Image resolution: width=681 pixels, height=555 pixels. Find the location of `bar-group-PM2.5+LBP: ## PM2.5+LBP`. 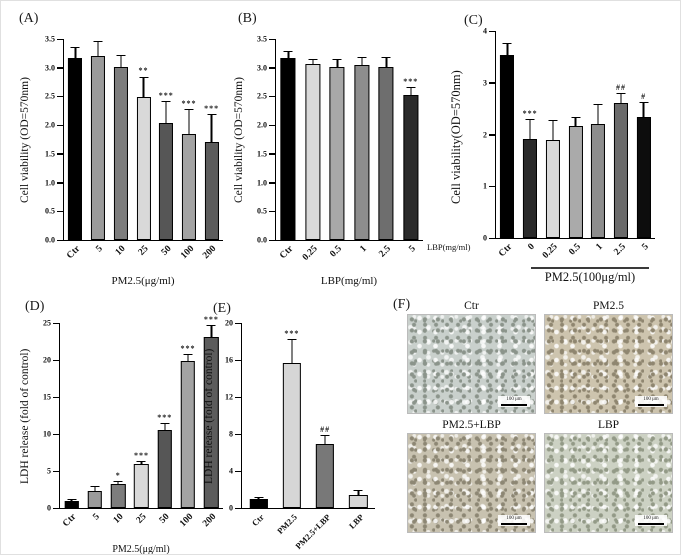

bar-group-PM2.5+LBP: ## PM2.5+LBP is located at coordinates (317, 437).